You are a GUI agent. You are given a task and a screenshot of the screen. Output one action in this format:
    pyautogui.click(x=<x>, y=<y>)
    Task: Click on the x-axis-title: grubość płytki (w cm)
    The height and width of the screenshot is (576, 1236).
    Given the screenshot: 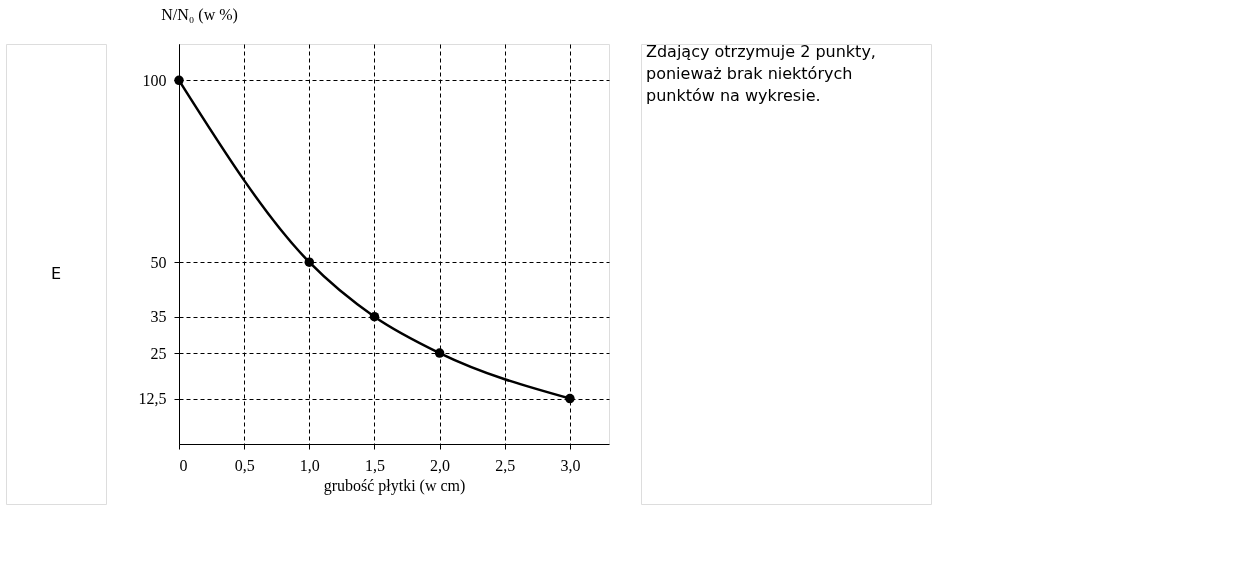 What is the action you would take?
    pyautogui.click(x=394, y=485)
    